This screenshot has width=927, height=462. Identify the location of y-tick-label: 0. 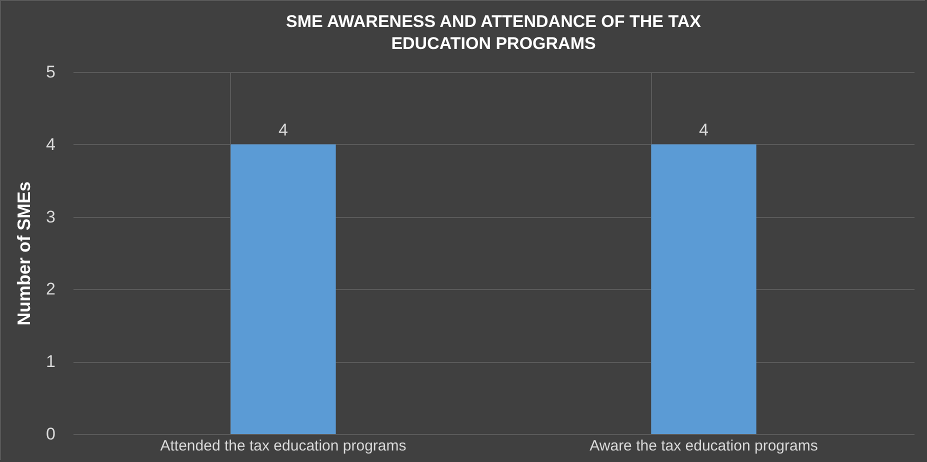
(51, 434).